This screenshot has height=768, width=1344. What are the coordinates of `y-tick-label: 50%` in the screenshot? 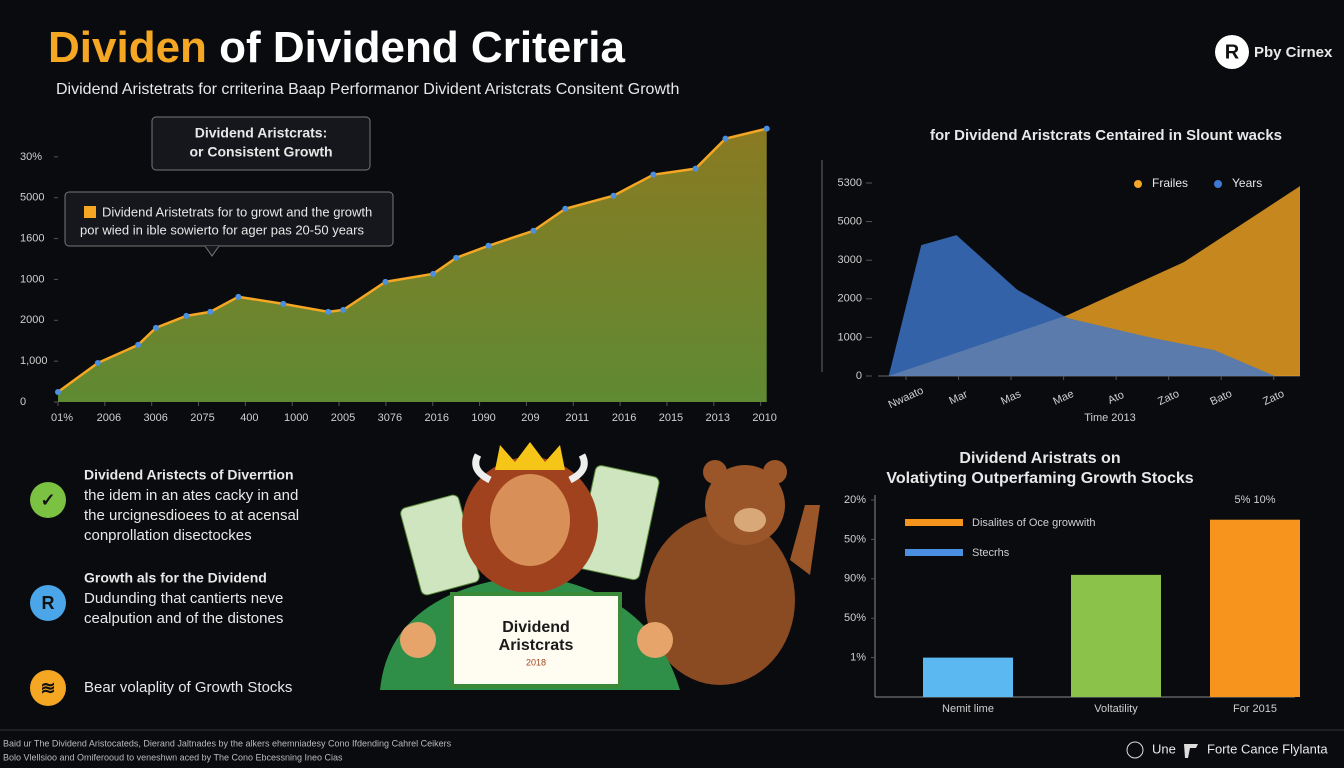 It's located at (855, 539).